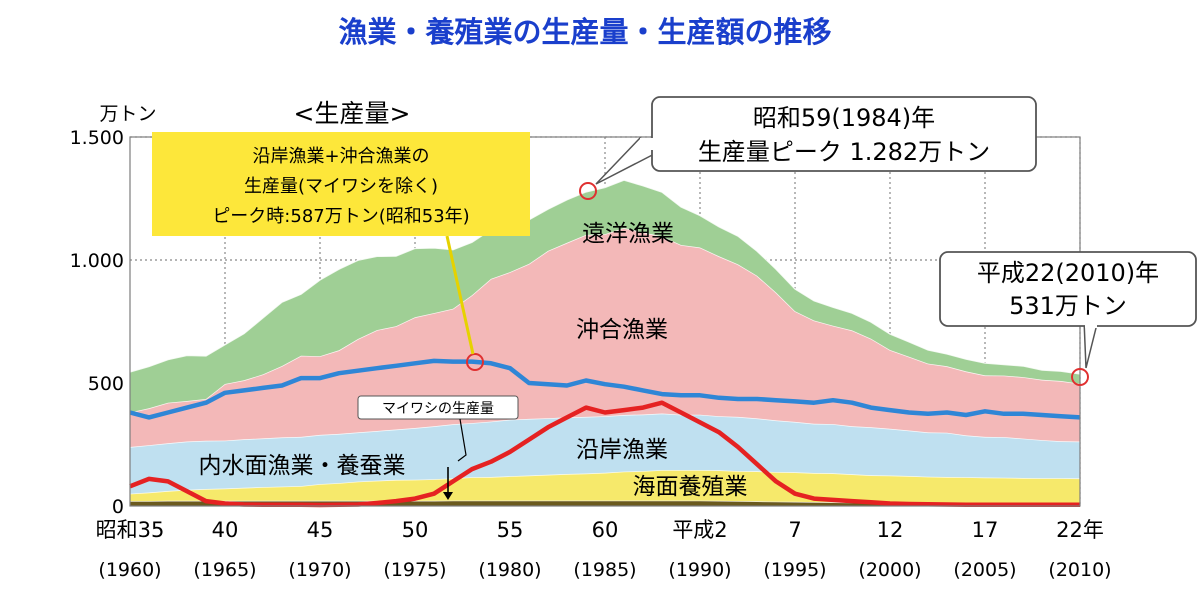 The height and width of the screenshot is (600, 1200). What do you see at coordinates (509, 570) in the screenshot?
I see `x-tick-sublabel: (1980)` at bounding box center [509, 570].